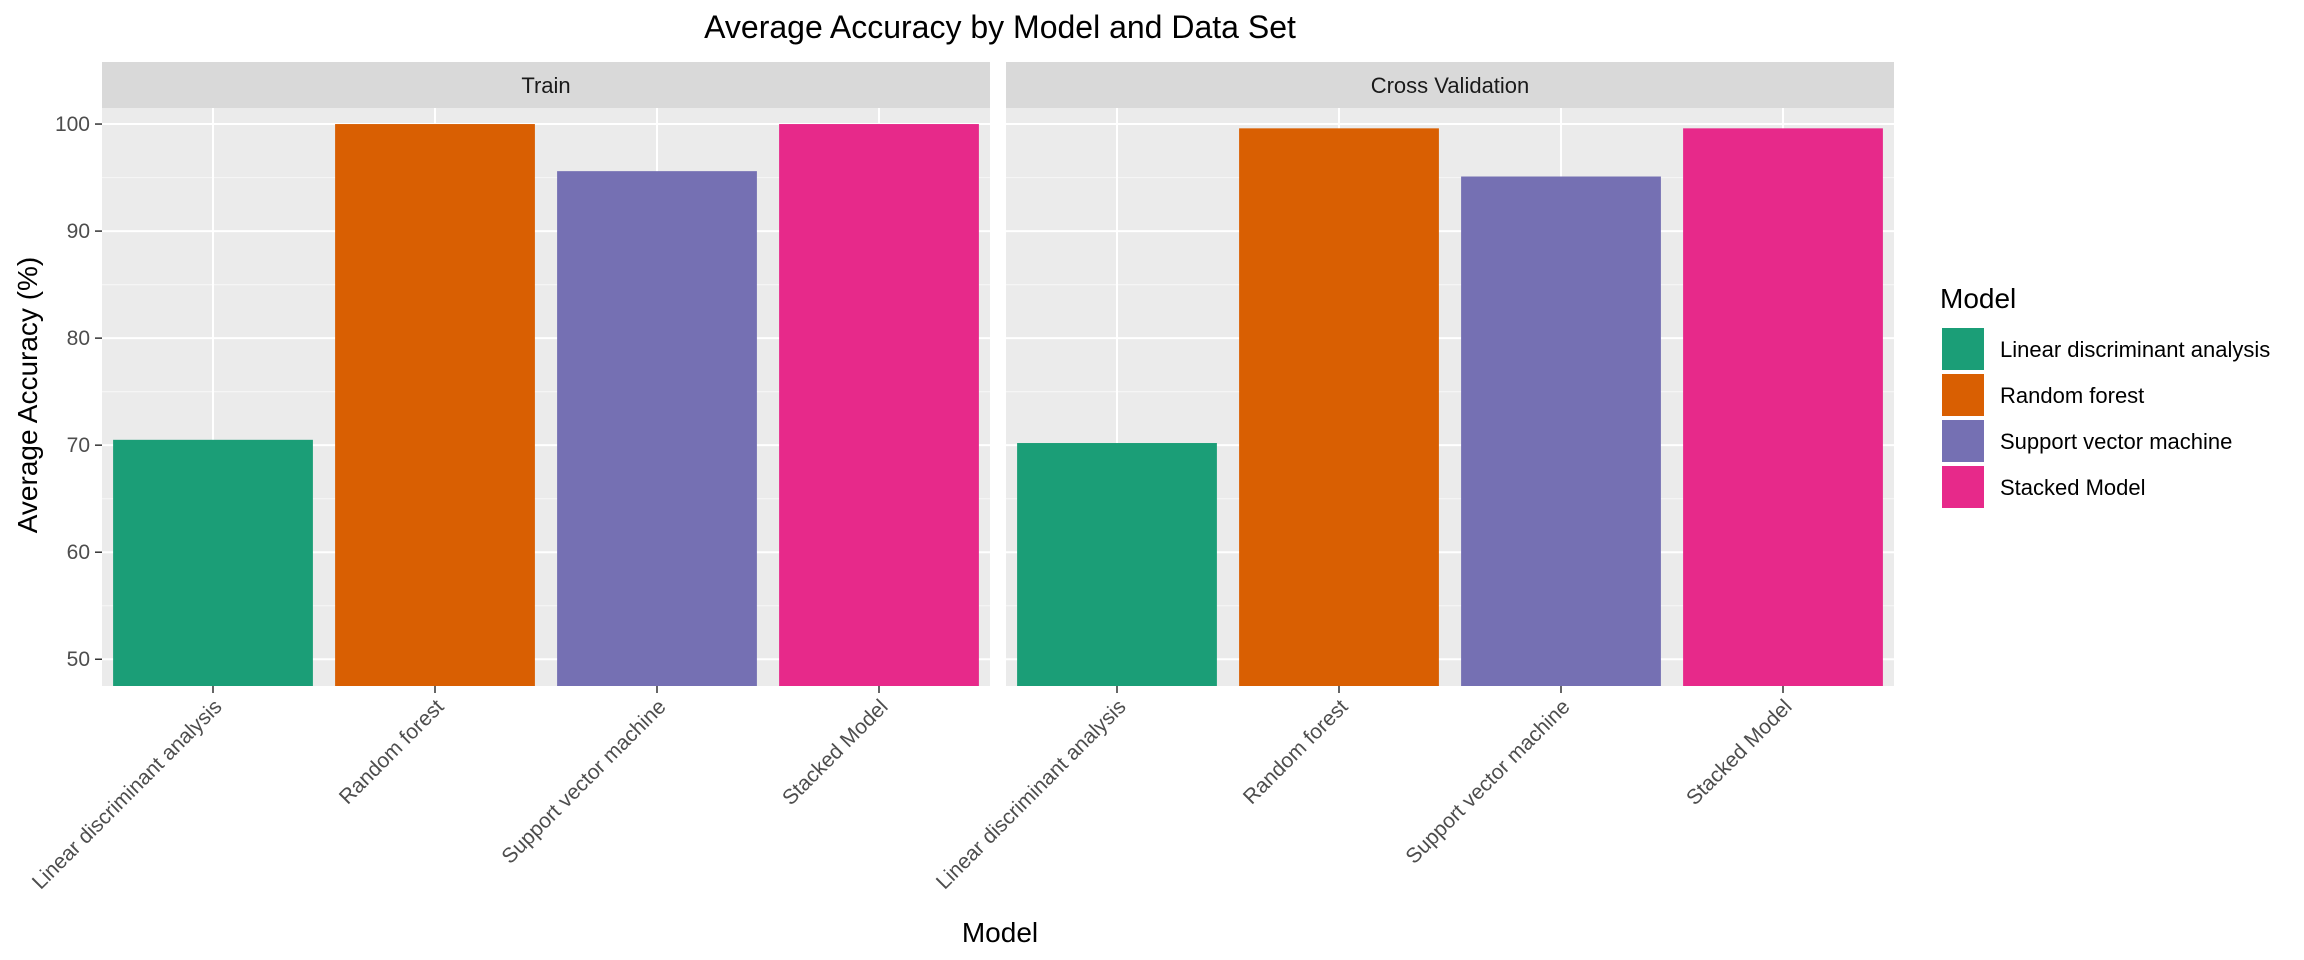  Describe the element at coordinates (1000, 27) in the screenshot. I see `chart-title: Average Accuracy by Model and Data Set` at that location.